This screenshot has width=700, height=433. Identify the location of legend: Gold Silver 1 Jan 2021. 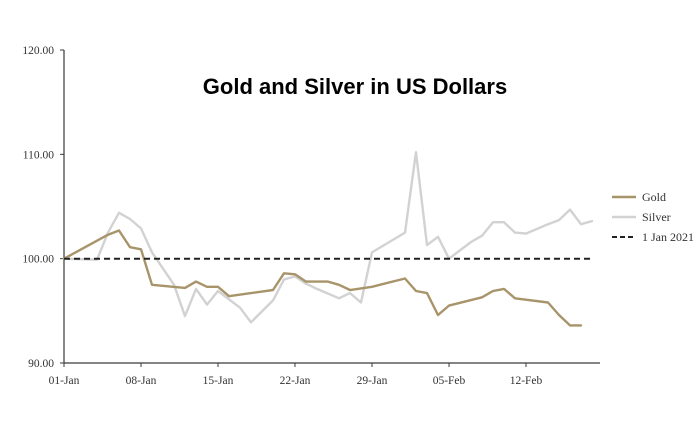
(653, 217).